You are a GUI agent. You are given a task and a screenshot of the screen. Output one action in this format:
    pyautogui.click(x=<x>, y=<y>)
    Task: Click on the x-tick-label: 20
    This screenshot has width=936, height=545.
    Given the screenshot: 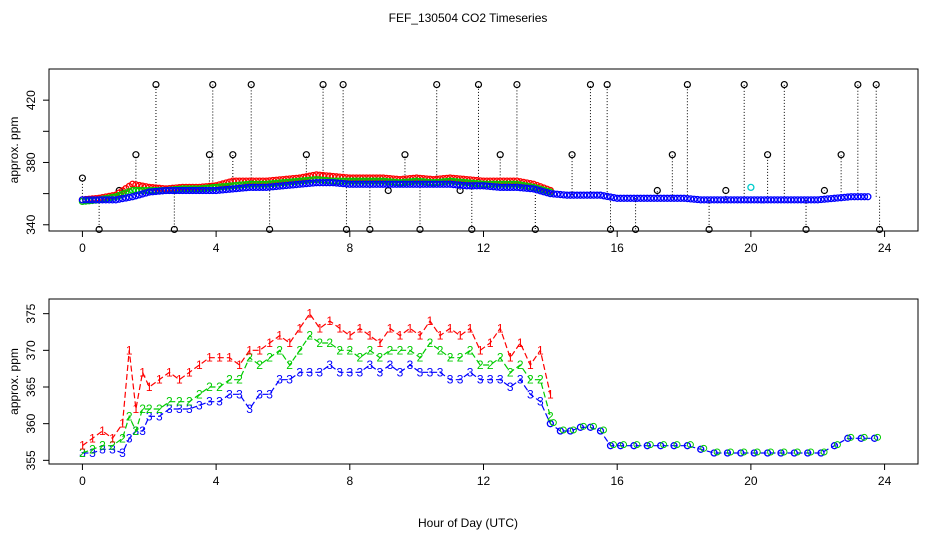 What is the action you would take?
    pyautogui.click(x=751, y=481)
    